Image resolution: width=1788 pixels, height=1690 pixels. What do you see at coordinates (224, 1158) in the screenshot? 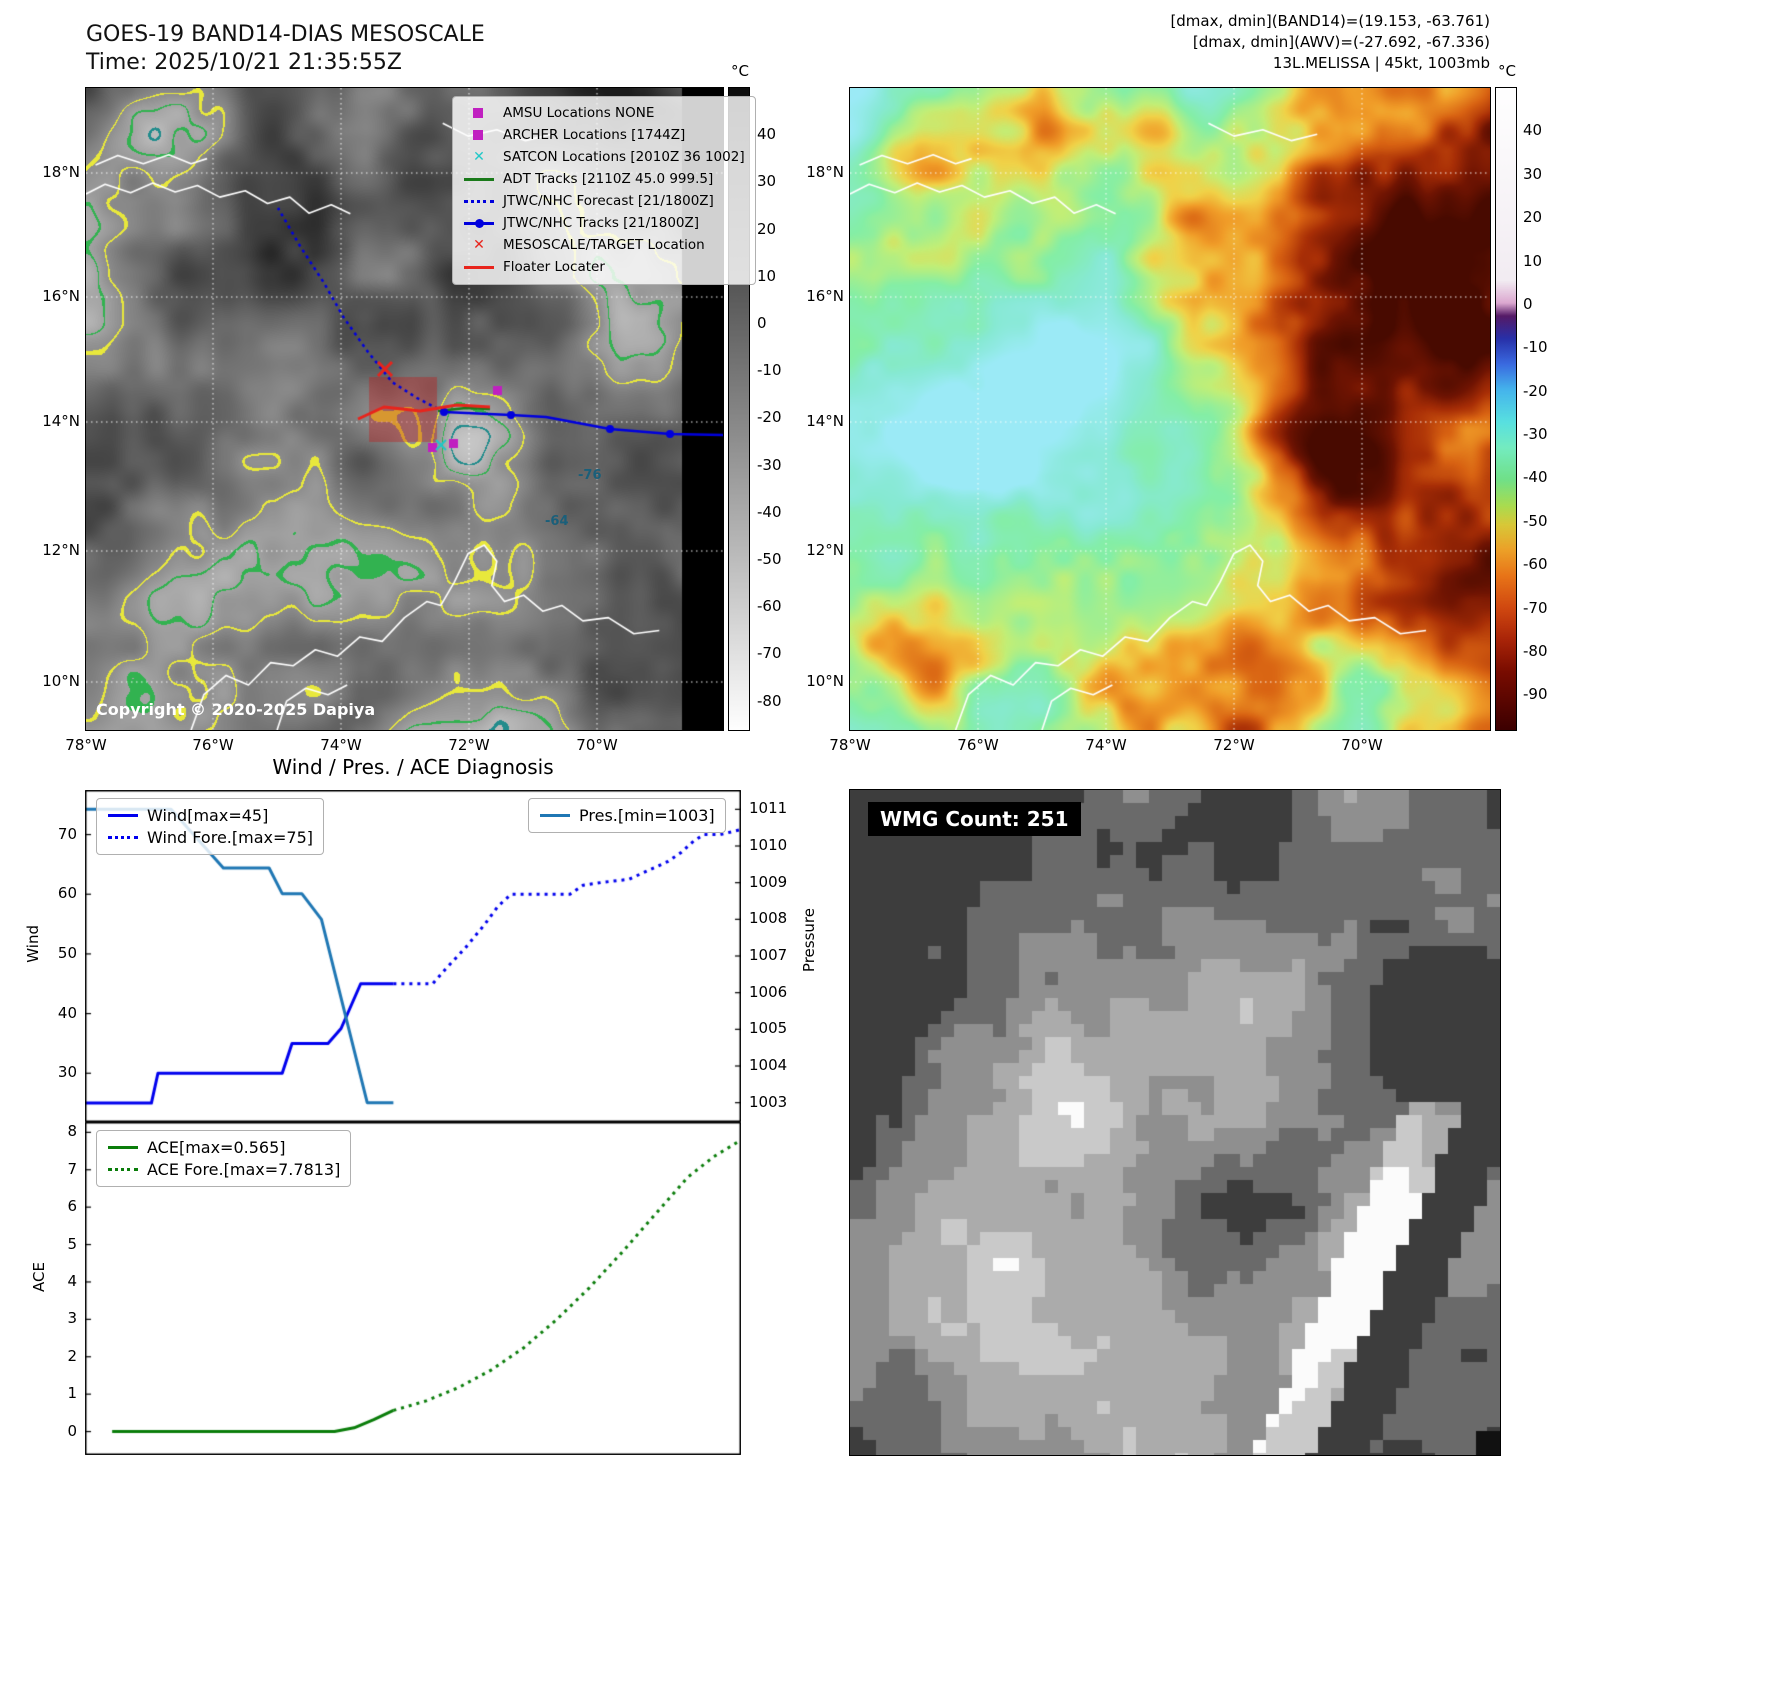
I see `ace-legend: ACE[max=0.565] ACE Fore.[max=7.7813]` at bounding box center [224, 1158].